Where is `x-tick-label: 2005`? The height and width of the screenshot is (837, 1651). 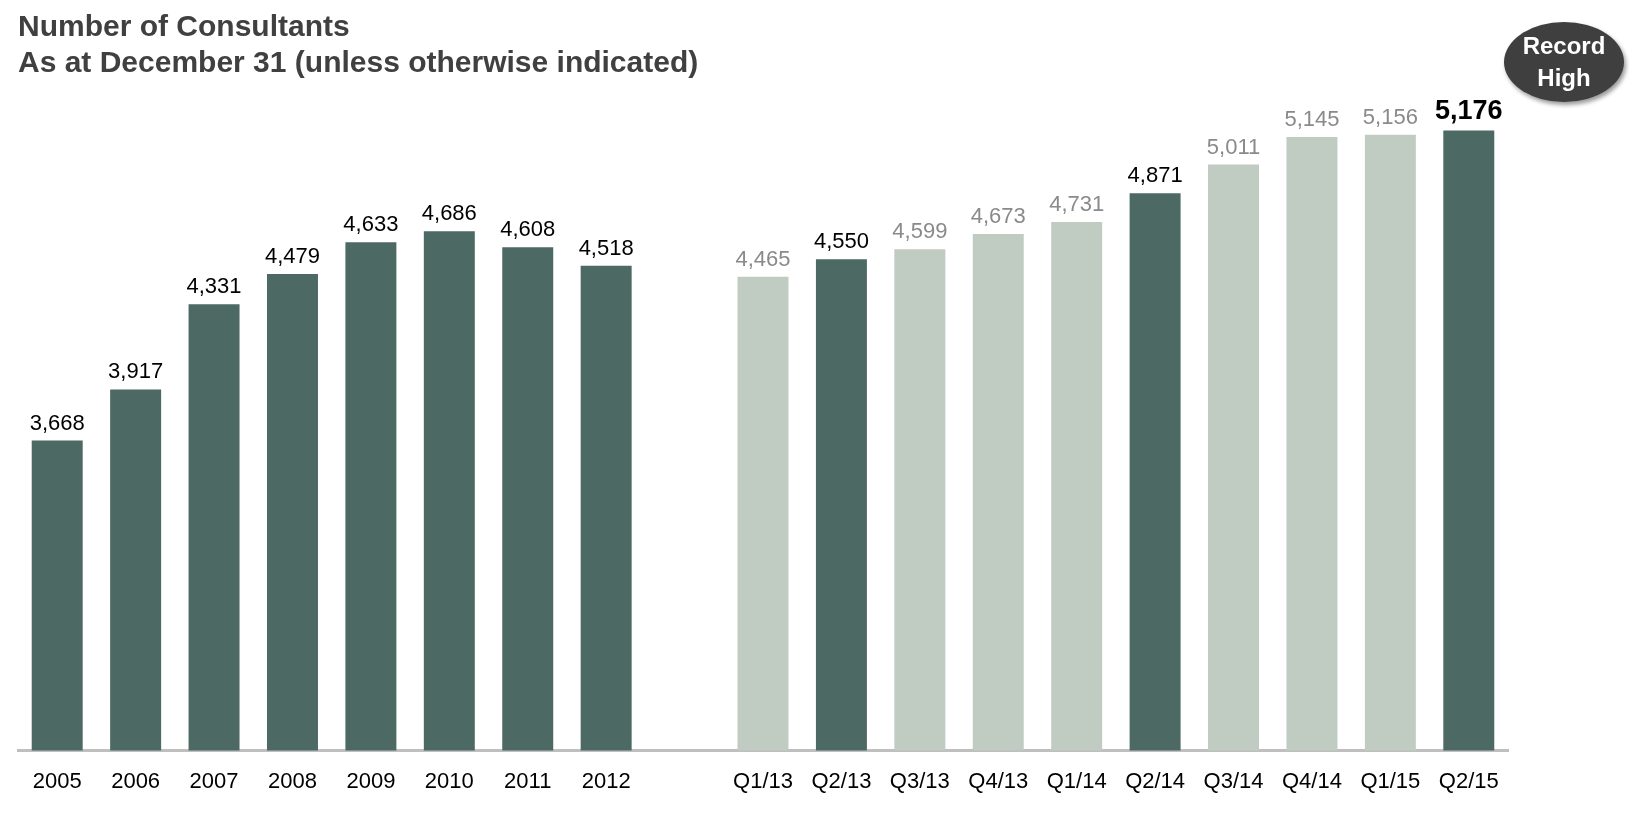 x-tick-label: 2005 is located at coordinates (57, 780).